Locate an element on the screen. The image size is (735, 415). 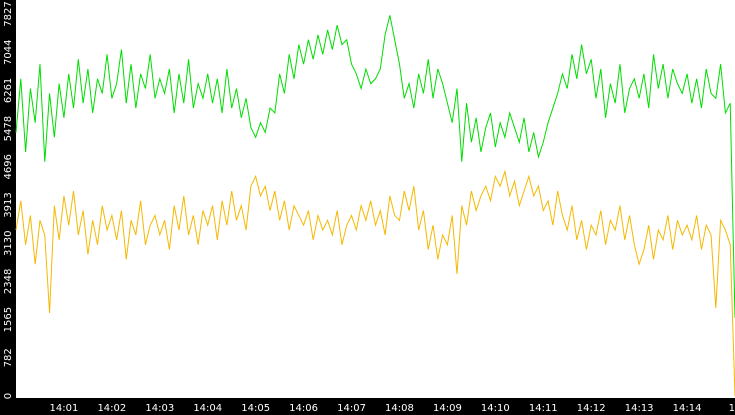
y-tick-label: 7044 is located at coordinates (8, 51).